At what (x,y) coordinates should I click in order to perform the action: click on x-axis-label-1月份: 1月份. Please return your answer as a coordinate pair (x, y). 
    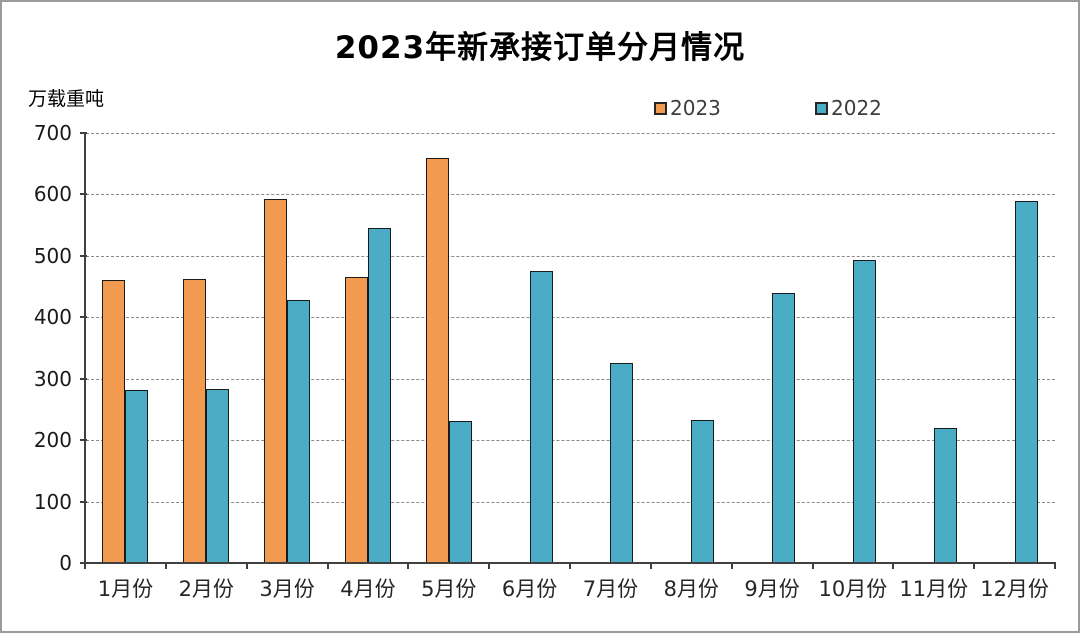
    Looking at the image, I should click on (125, 589).